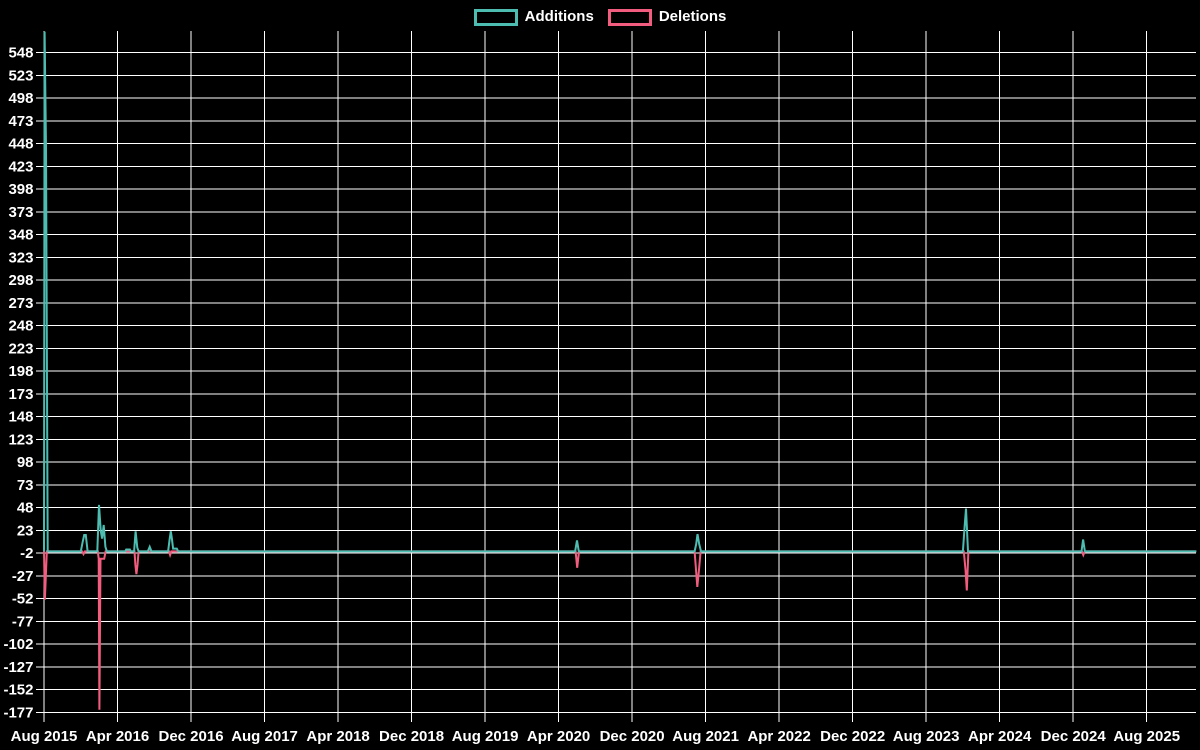  I want to click on x-axis-label: Aug 2023, so click(926, 736).